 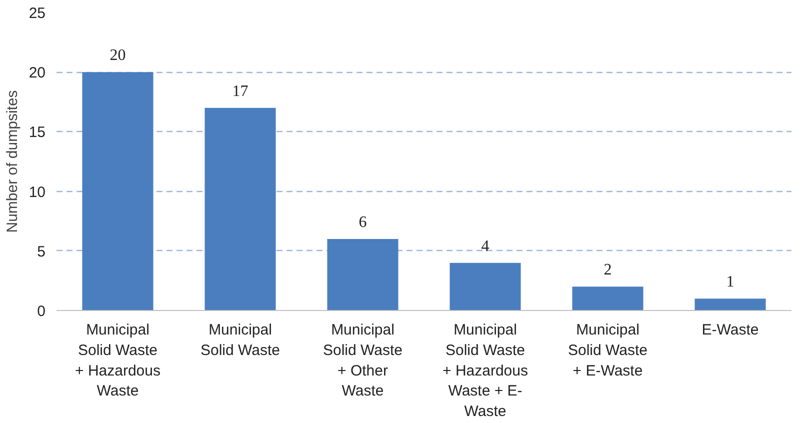 I want to click on data-label: 1, so click(x=730, y=282).